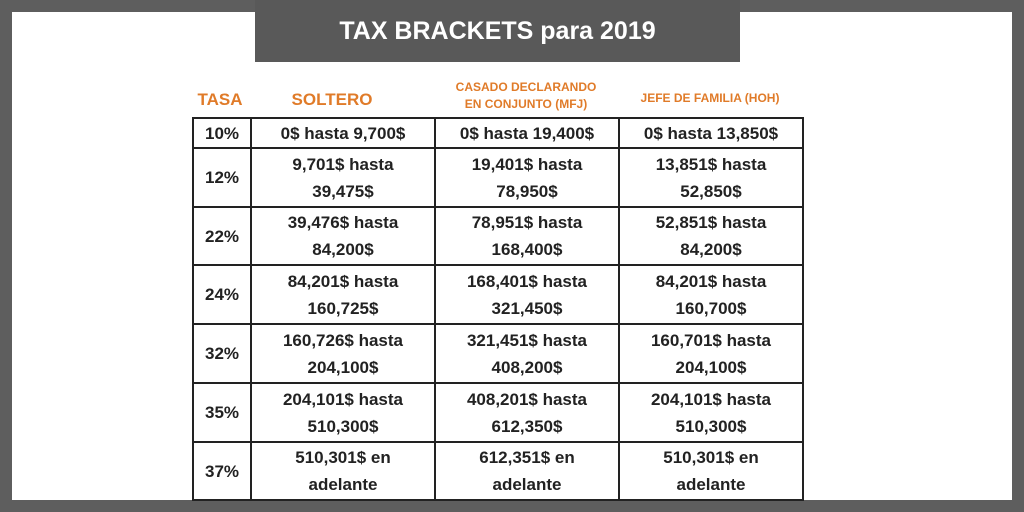  I want to click on bracket-line: 9,701$ hasta, so click(343, 164).